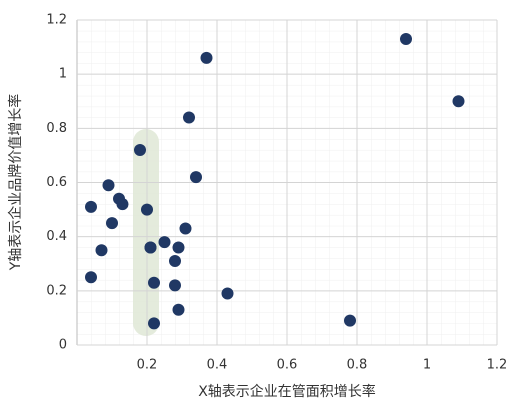 The width and height of the screenshot is (522, 410). Describe the element at coordinates (287, 365) in the screenshot. I see `x-tick-label: 0.6` at that location.